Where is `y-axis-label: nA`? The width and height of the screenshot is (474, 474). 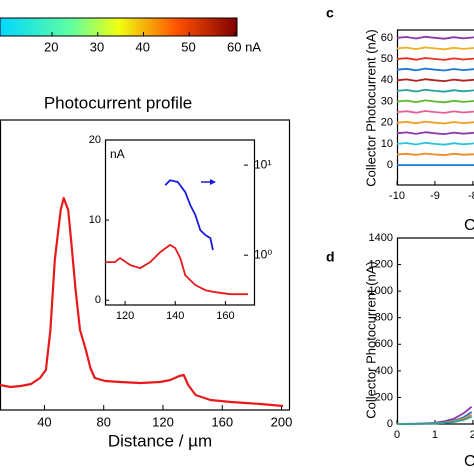
y-axis-label: nA is located at coordinates (117, 154).